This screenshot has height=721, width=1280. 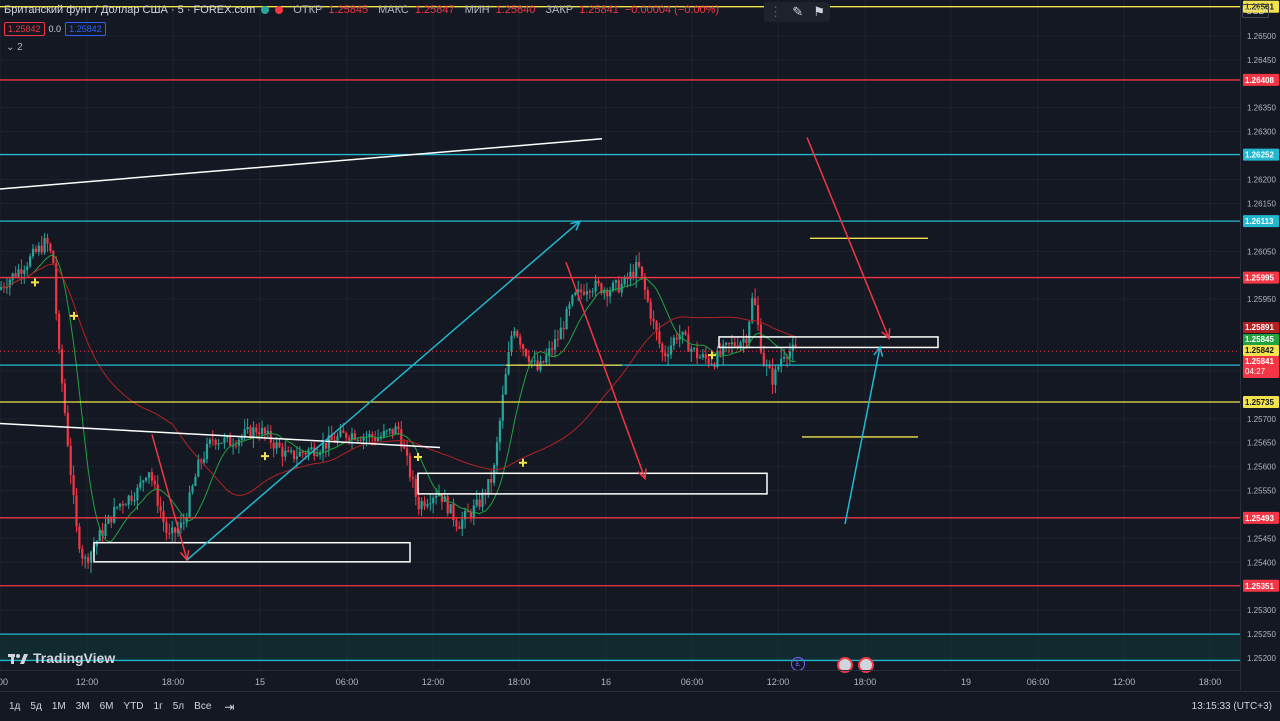 What do you see at coordinates (866, 665) in the screenshot?
I see `us-flag-event-icon` at bounding box center [866, 665].